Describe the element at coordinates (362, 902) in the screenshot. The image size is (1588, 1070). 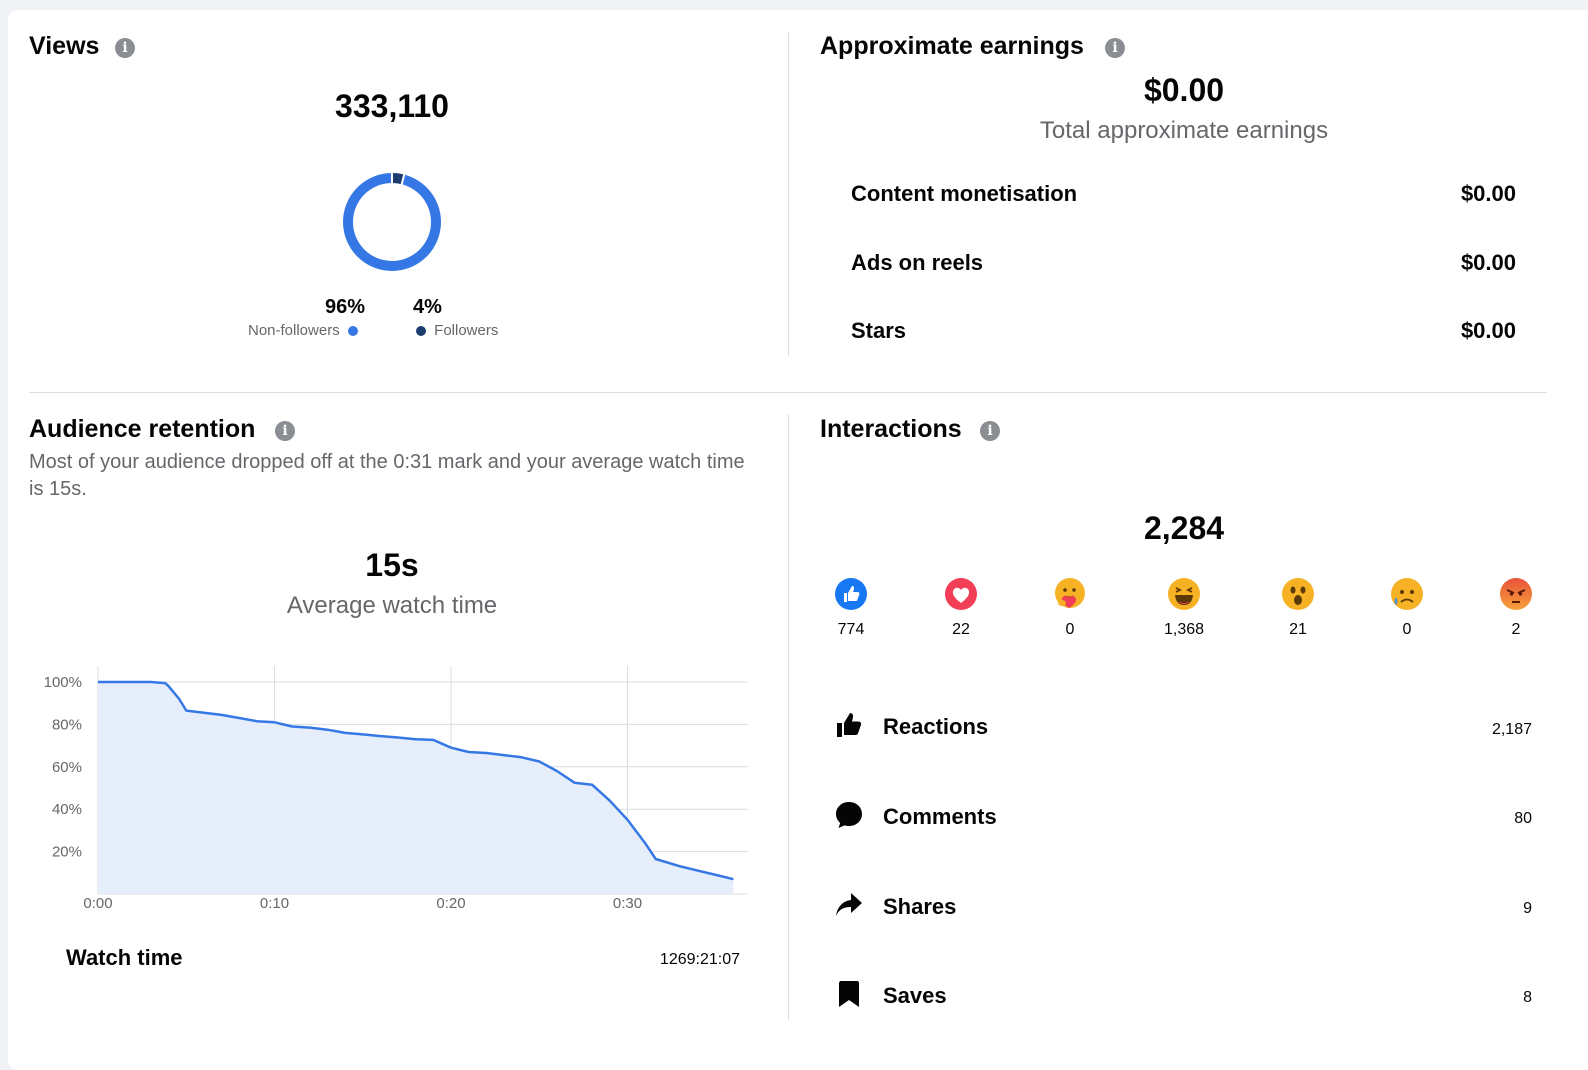
I see `x-axis-labels: 0:00 0:10 0:20 0:30` at that location.